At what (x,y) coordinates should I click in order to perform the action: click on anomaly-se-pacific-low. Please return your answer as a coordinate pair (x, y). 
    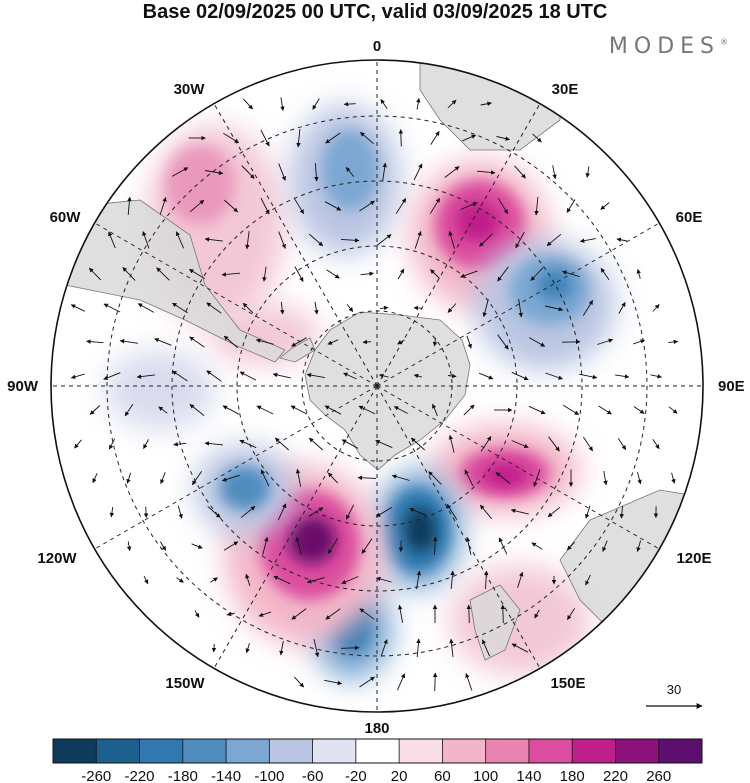
    Looking at the image, I should click on (160, 390).